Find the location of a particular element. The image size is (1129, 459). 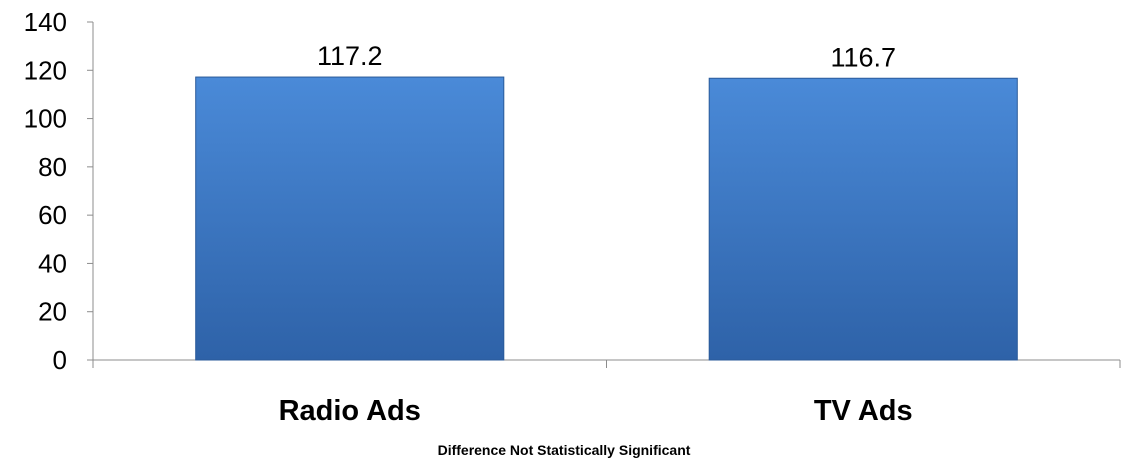

y-tick-label: 40 is located at coordinates (52, 263).